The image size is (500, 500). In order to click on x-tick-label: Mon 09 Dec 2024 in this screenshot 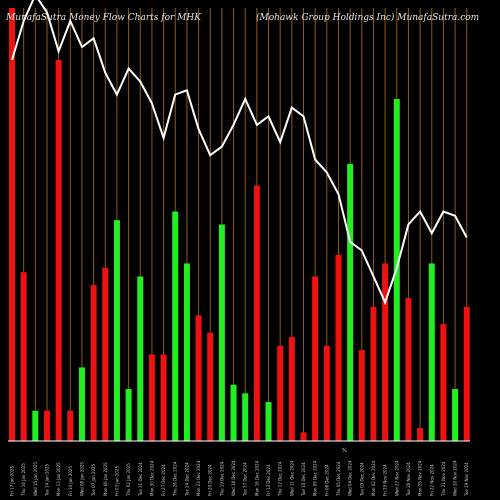, I will do `click(315, 478)`.